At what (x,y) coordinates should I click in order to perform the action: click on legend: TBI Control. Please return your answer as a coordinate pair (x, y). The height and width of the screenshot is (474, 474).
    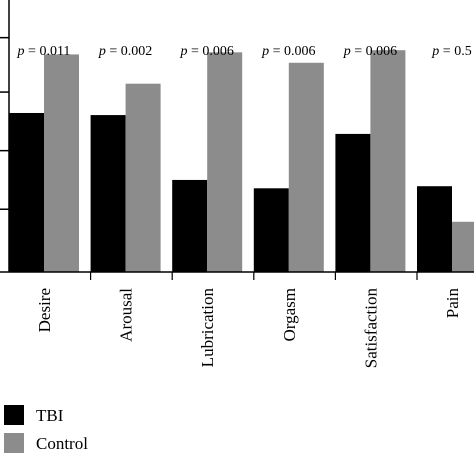
    Looking at the image, I should click on (46, 429).